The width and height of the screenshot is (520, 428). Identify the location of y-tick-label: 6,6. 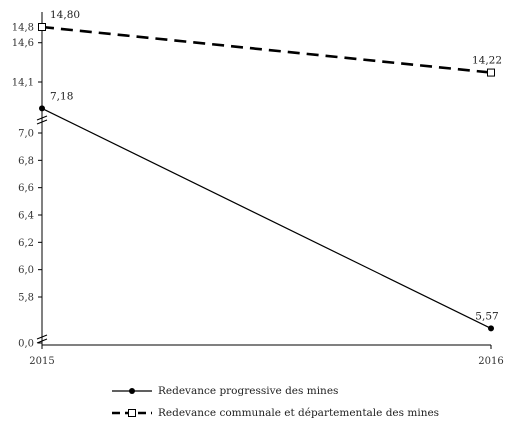
(26, 188).